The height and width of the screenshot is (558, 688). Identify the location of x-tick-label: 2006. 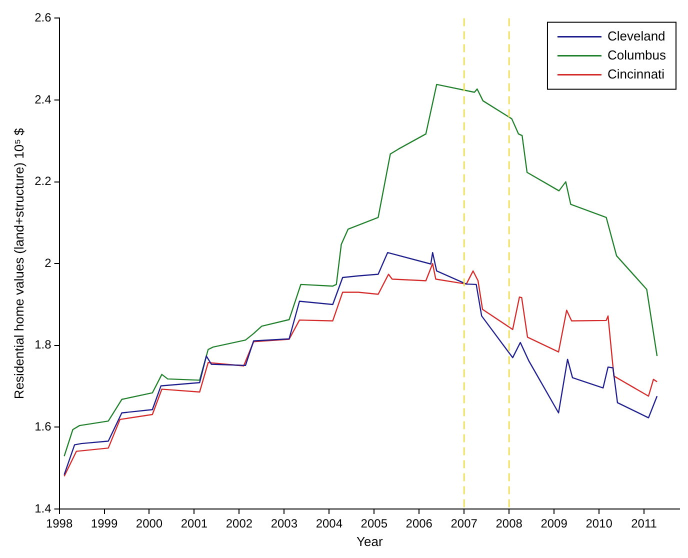
(419, 523).